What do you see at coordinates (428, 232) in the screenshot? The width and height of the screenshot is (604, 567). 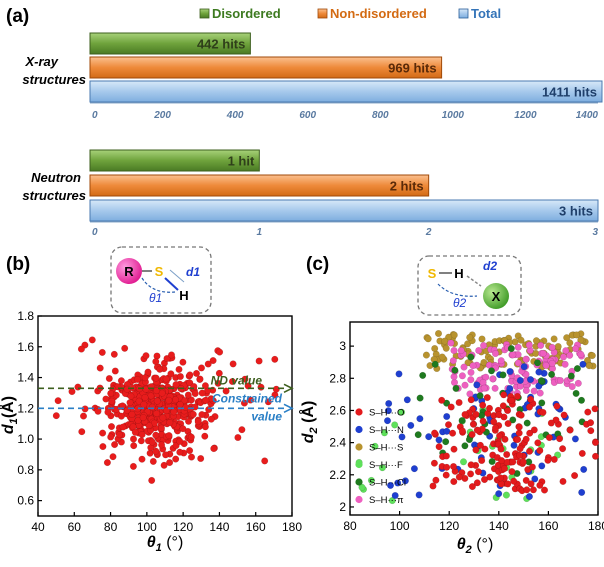 I see `x-tick-label: 2` at bounding box center [428, 232].